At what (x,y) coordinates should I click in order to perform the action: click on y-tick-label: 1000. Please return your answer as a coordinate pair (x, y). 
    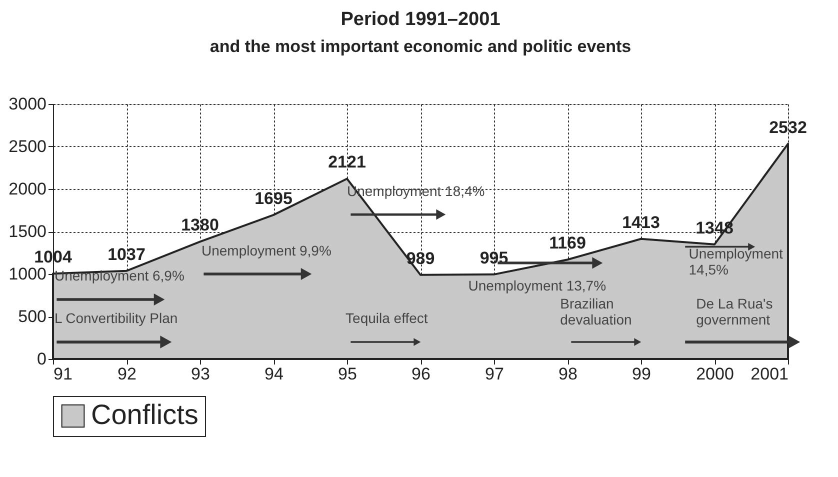
    Looking at the image, I should click on (27, 274).